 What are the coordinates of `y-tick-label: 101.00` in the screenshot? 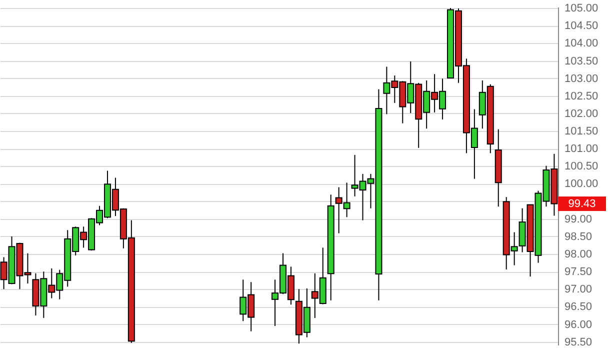 It's located at (581, 149).